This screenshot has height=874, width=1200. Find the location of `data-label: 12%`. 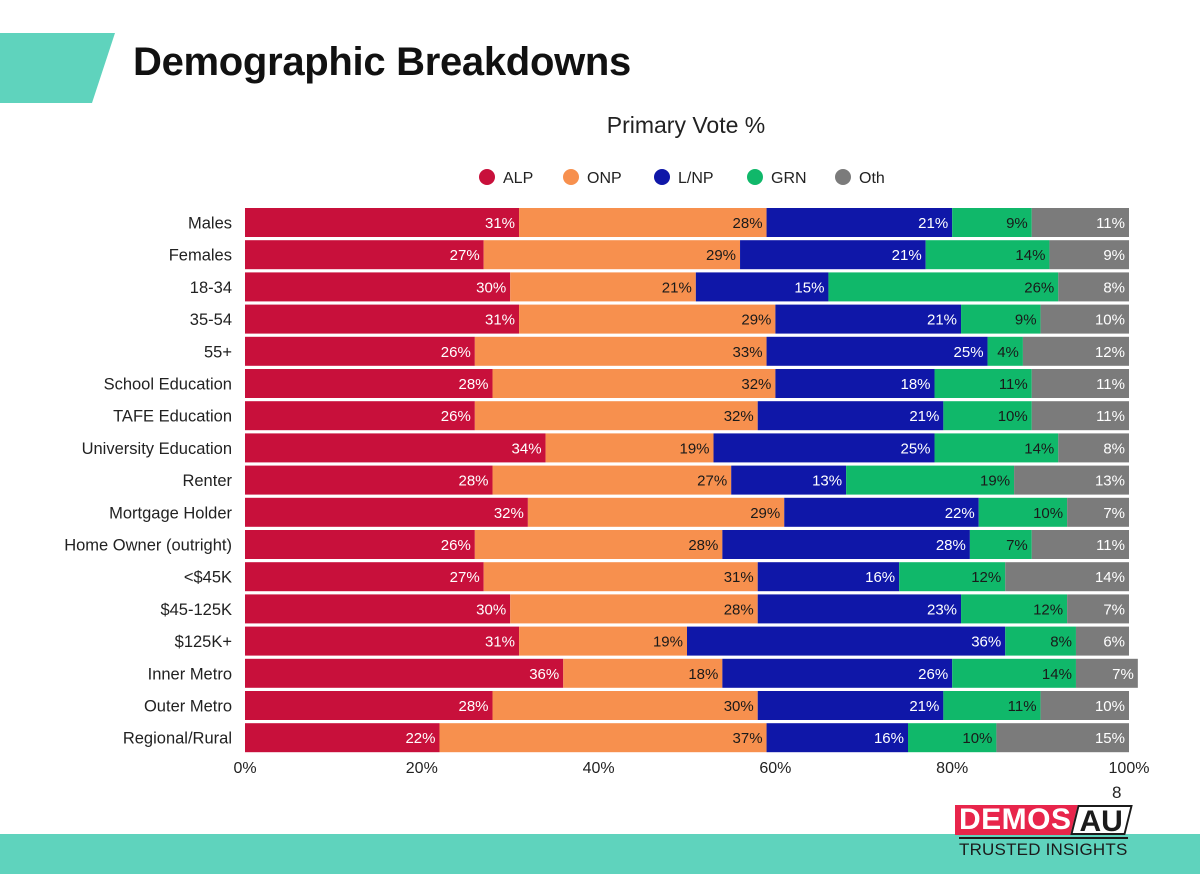

data-label: 12% is located at coordinates (1110, 352).